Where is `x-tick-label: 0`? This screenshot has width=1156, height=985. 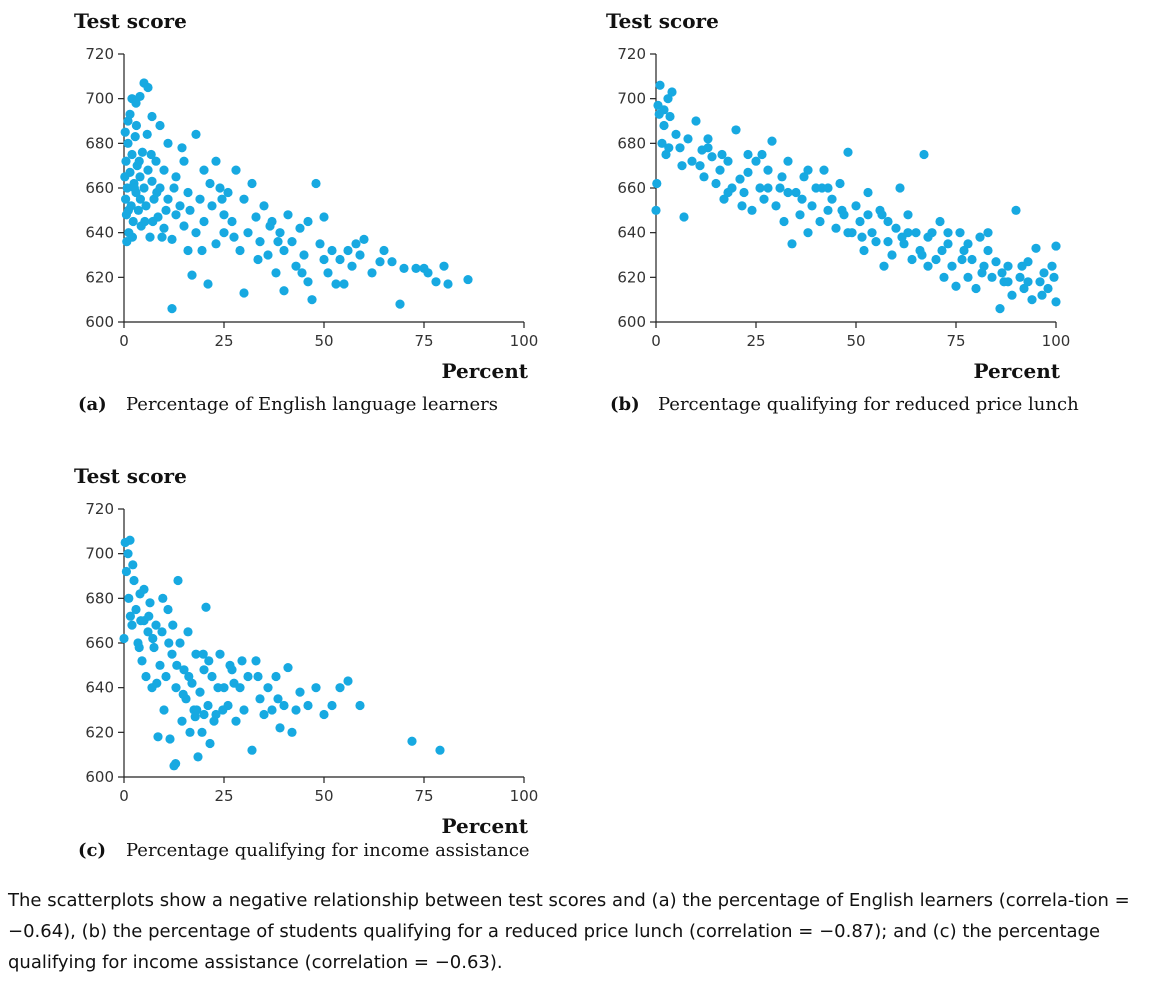 x-tick-label: 0 is located at coordinates (656, 341).